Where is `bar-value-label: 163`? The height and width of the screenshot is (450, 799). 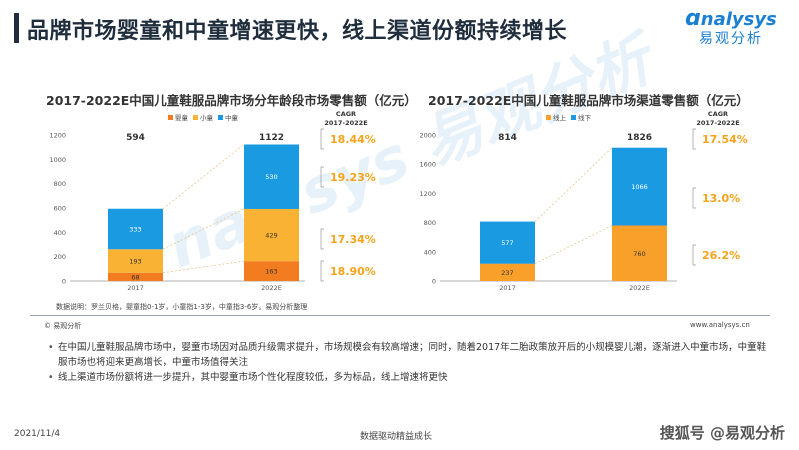
bar-value-label: 163 is located at coordinates (271, 272).